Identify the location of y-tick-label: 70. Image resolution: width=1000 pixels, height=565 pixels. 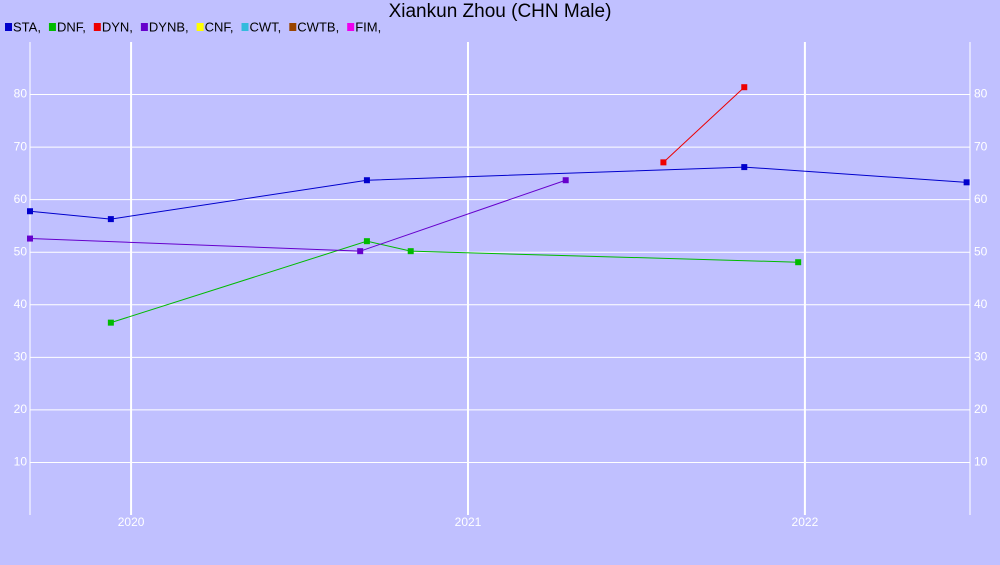
(21, 146).